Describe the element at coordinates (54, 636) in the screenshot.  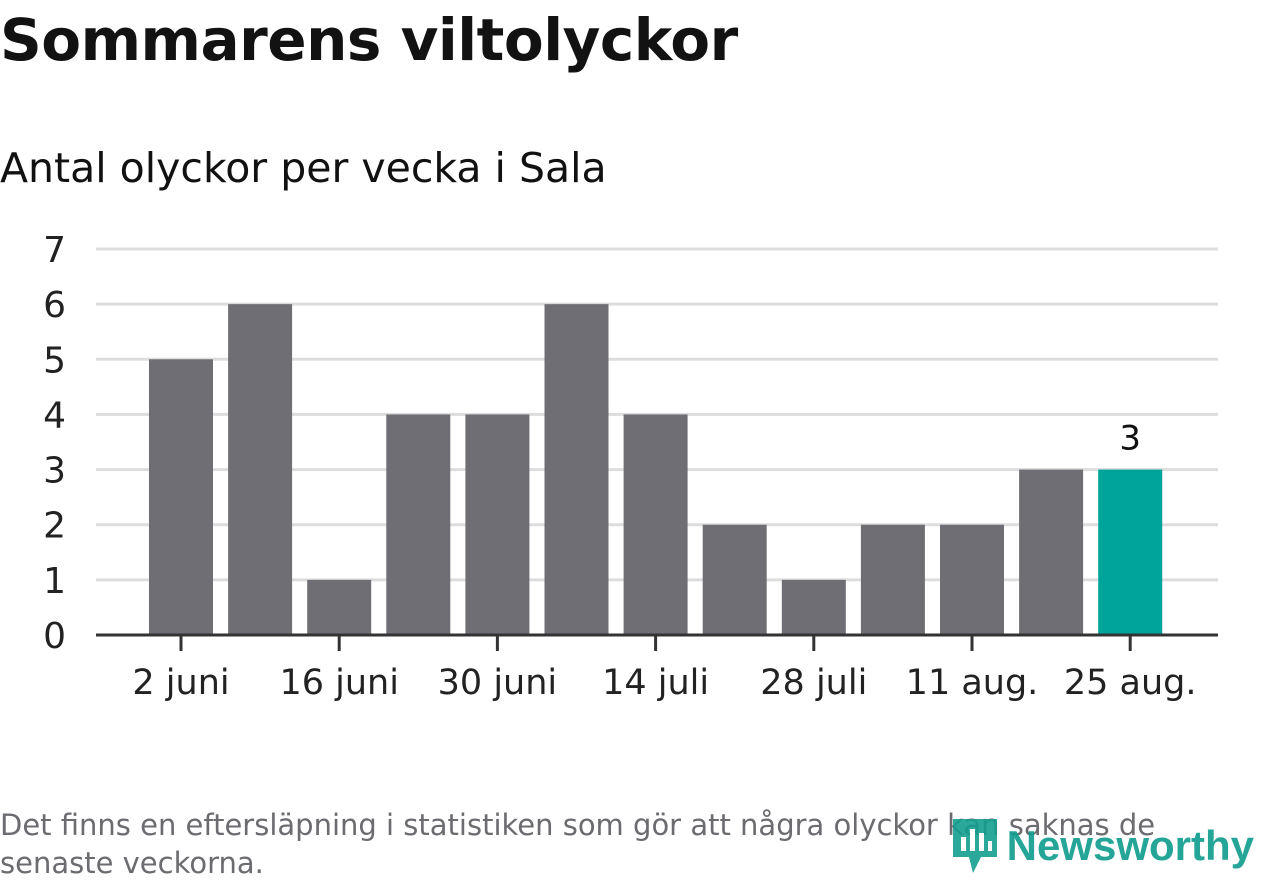
I see `y-tick-label: 0` at that location.